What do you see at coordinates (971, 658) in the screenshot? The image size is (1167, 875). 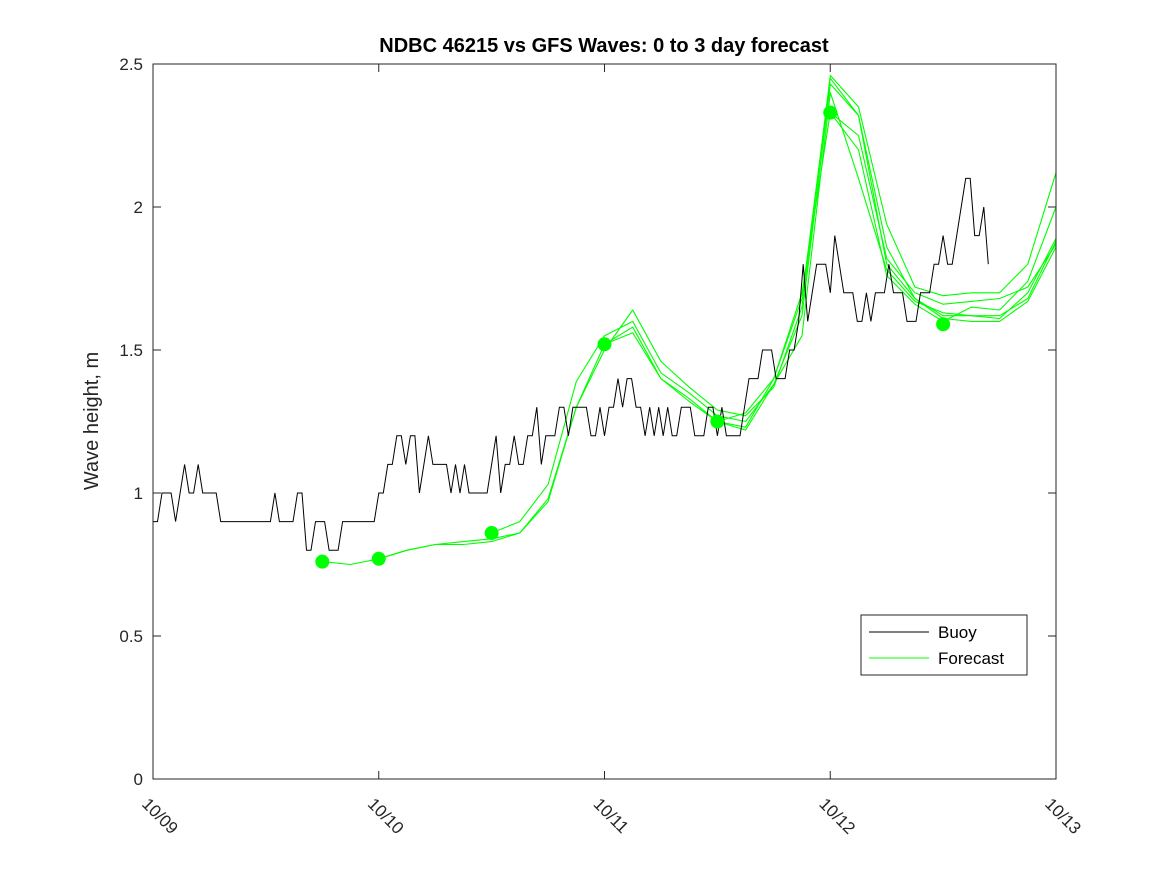 I see `legend-label-forecast: Forecast` at bounding box center [971, 658].